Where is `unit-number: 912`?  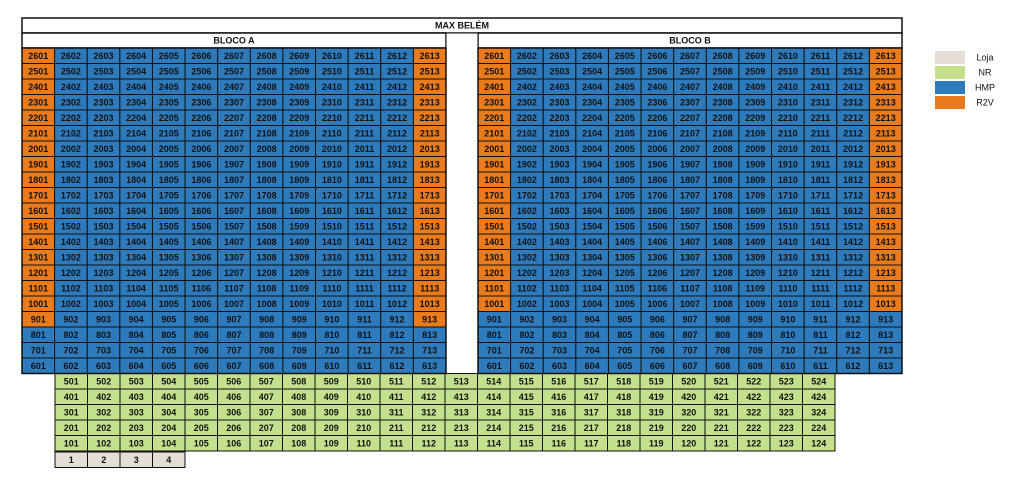
unit-number: 912 is located at coordinates (853, 319).